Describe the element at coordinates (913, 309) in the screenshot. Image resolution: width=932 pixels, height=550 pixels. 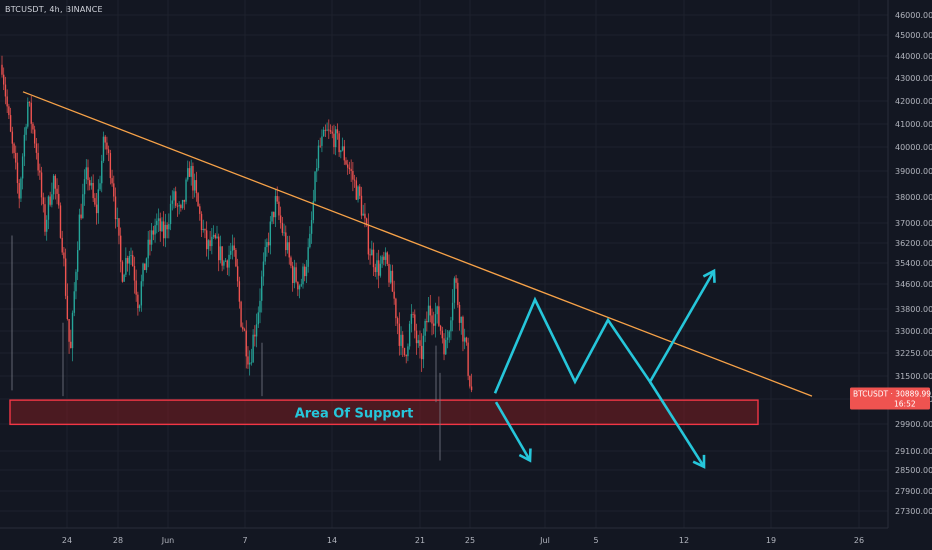
I see `price-tick-label: 33800.00` at that location.